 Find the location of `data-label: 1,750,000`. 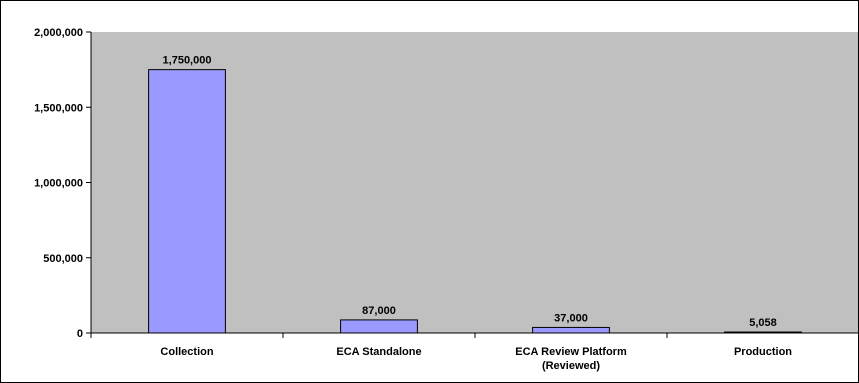

data-label: 1,750,000 is located at coordinates (187, 61).